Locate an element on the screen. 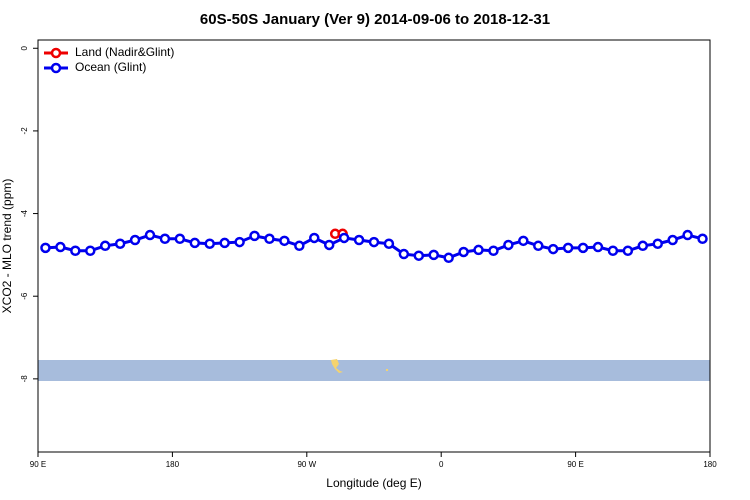  x-tick-label: 0 is located at coordinates (441, 464).